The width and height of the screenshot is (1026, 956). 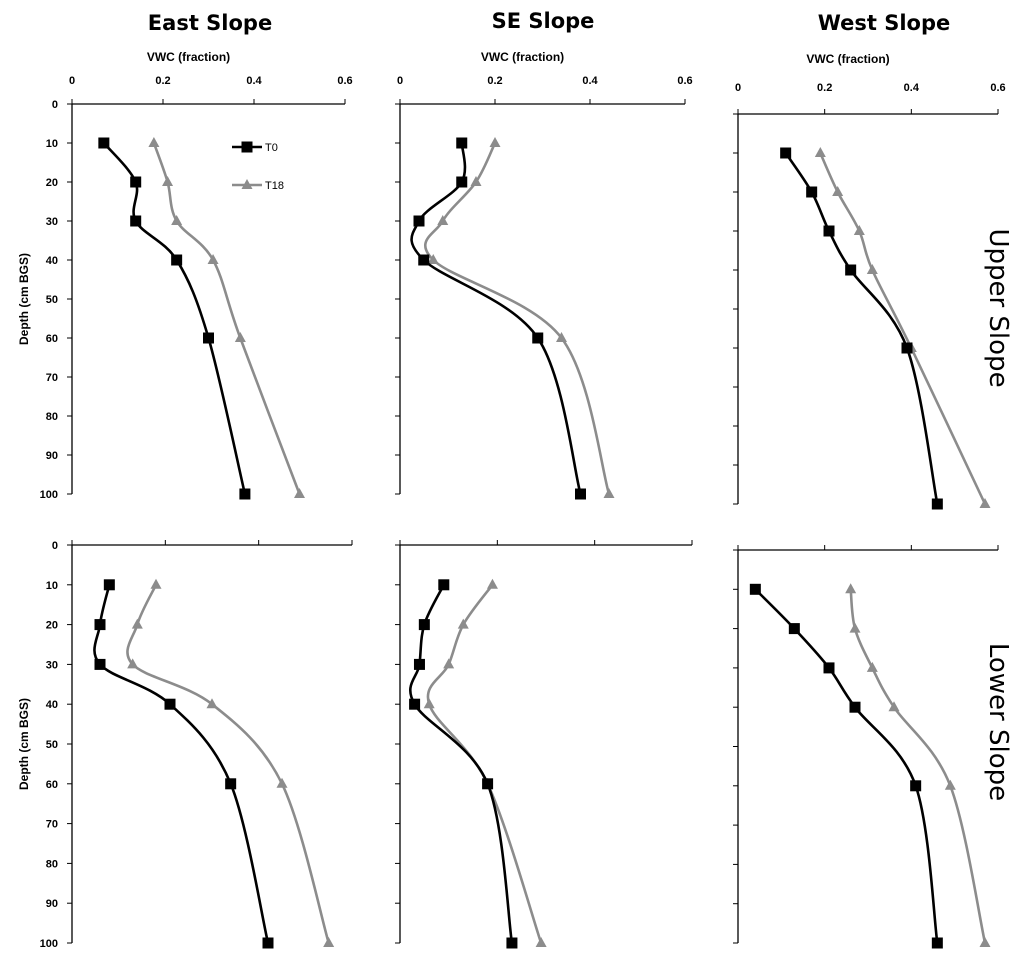 What do you see at coordinates (210, 23) in the screenshot?
I see `column-title-east: East Slope` at bounding box center [210, 23].